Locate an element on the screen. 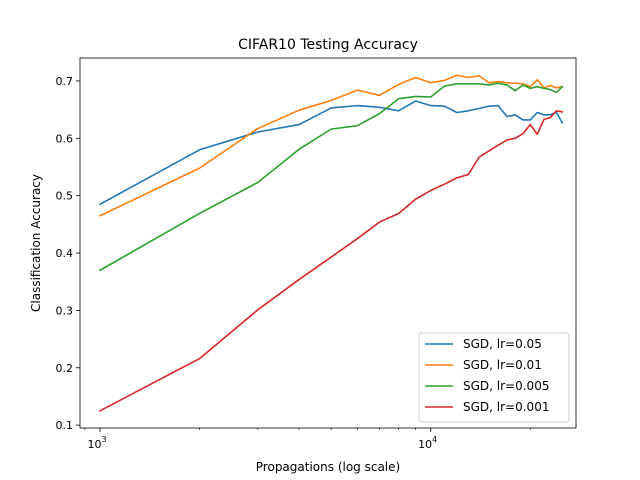 The image size is (640, 480). chart-title: CIFAR10 Testing Accuracy is located at coordinates (328, 45).